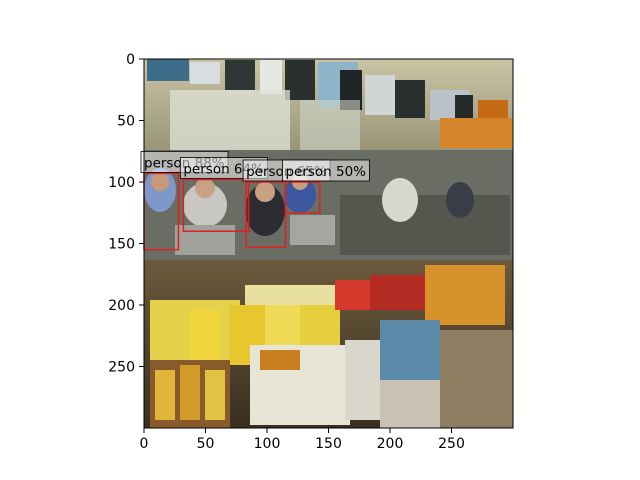 This screenshot has width=640, height=480. What do you see at coordinates (390, 444) in the screenshot?
I see `x-tick-label: 200` at bounding box center [390, 444].